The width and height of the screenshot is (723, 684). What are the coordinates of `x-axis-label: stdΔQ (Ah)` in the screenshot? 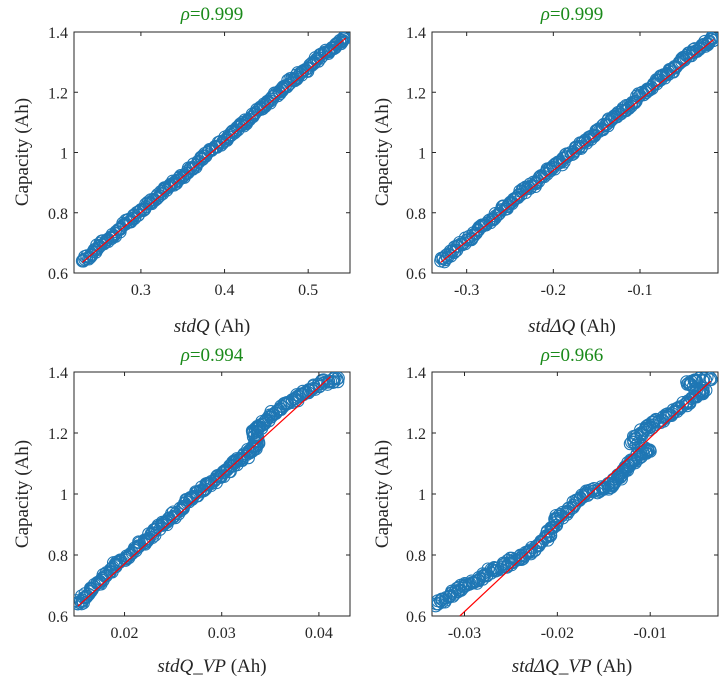 It's located at (572, 326).